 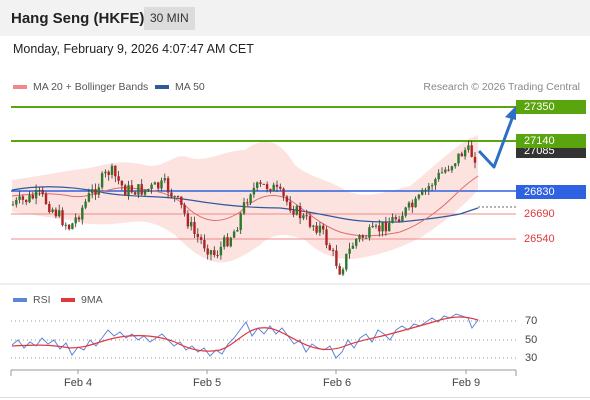 What do you see at coordinates (501, 87) in the screenshot?
I see `copyright-text: Research © 2026 Trading Central` at bounding box center [501, 87].